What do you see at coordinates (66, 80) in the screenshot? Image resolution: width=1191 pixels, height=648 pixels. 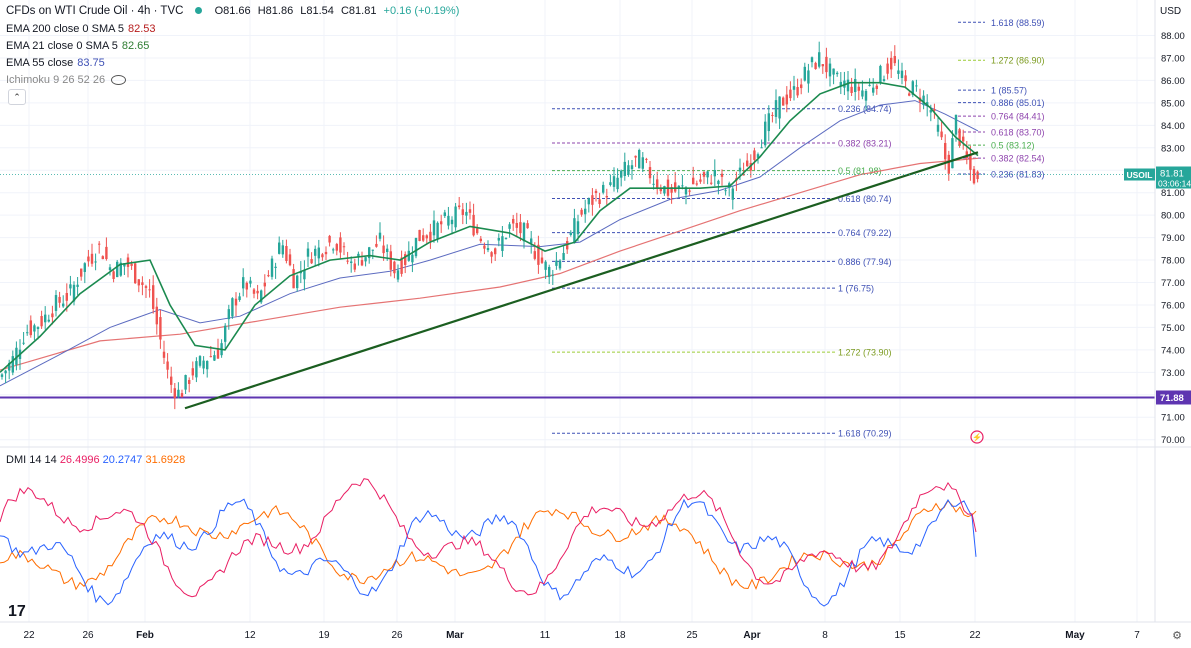 I see `indicator-ichimoku: Ichimoku 9 26 52 26` at bounding box center [66, 80].